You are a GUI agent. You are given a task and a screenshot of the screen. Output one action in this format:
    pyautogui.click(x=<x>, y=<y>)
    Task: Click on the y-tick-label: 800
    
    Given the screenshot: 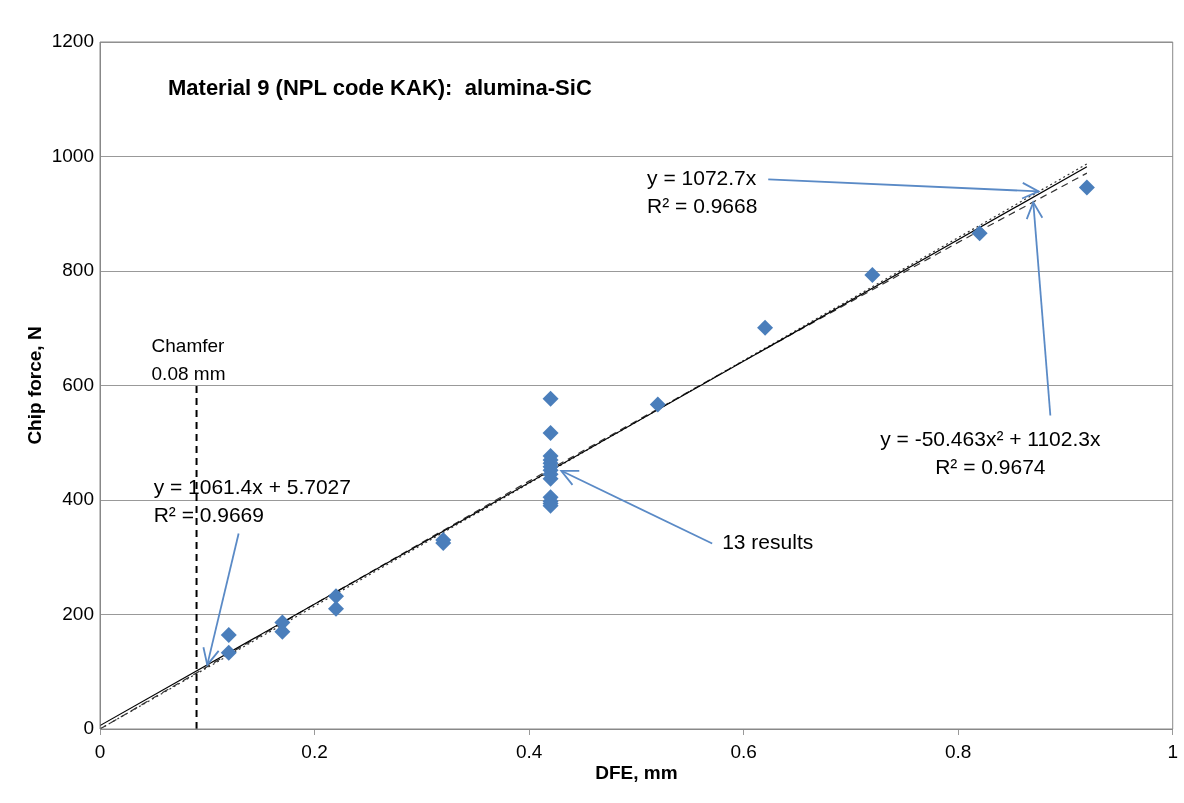 What is the action you would take?
    pyautogui.click(x=78, y=270)
    